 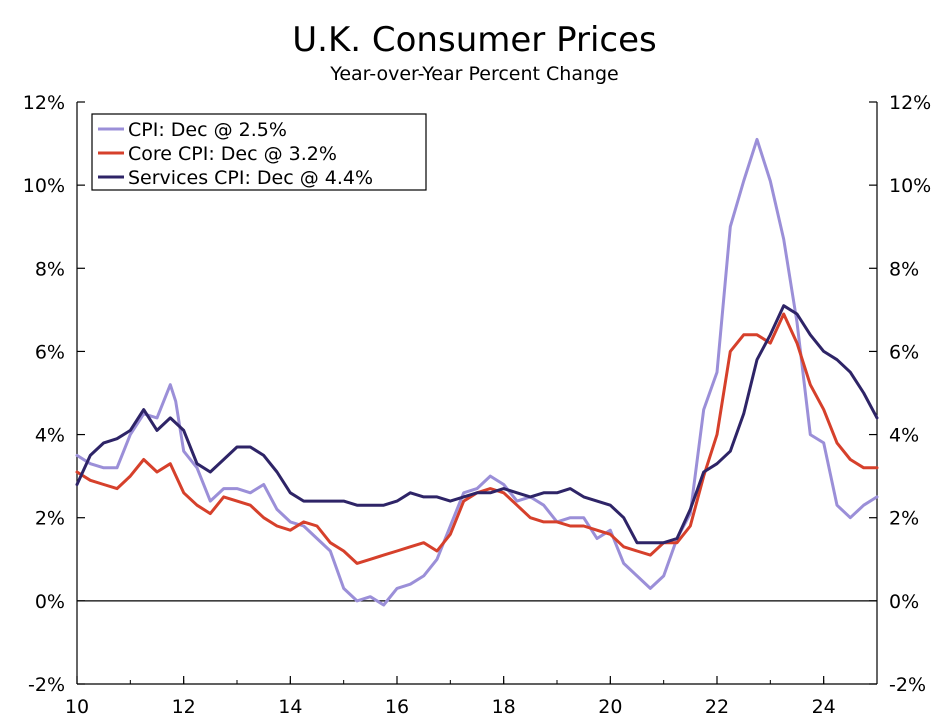 What do you see at coordinates (397, 707) in the screenshot?
I see `x-tick-label: 16` at bounding box center [397, 707].